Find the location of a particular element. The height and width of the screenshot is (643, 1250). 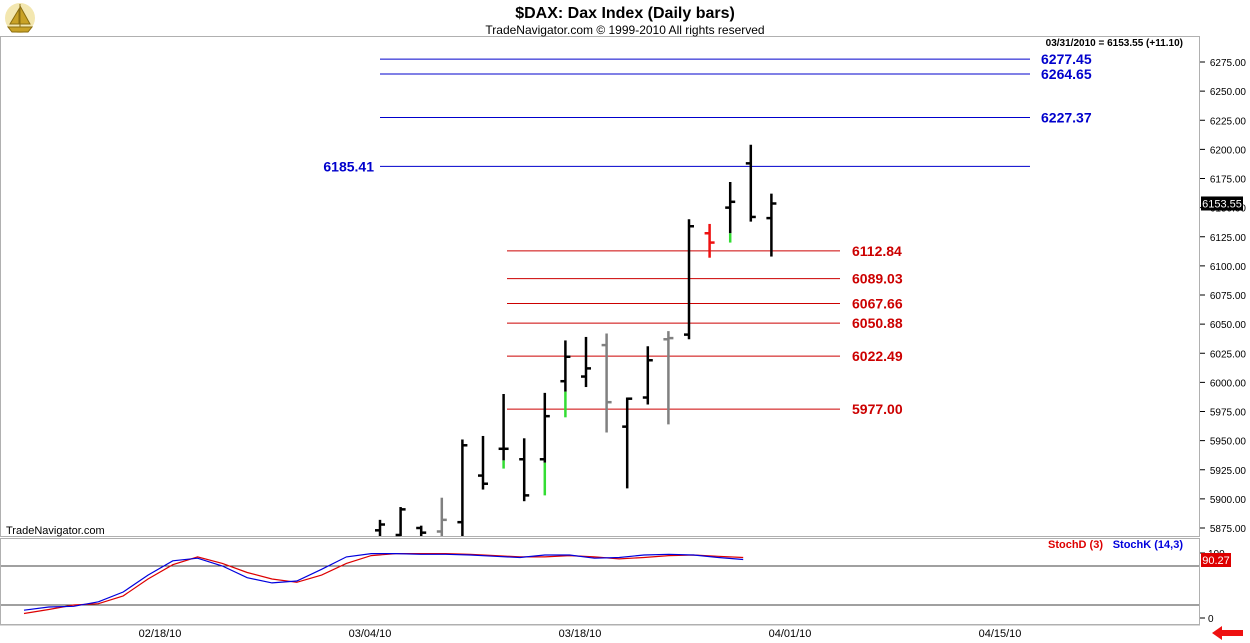

price-tick-label: 6200.00 is located at coordinates (1228, 150).